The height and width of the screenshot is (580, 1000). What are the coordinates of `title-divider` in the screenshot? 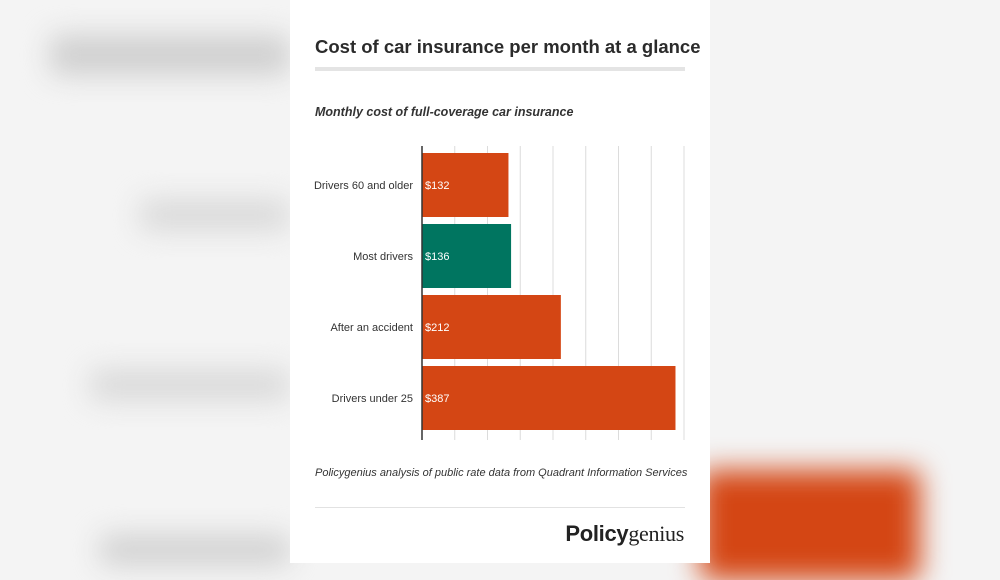 It's located at (500, 69).